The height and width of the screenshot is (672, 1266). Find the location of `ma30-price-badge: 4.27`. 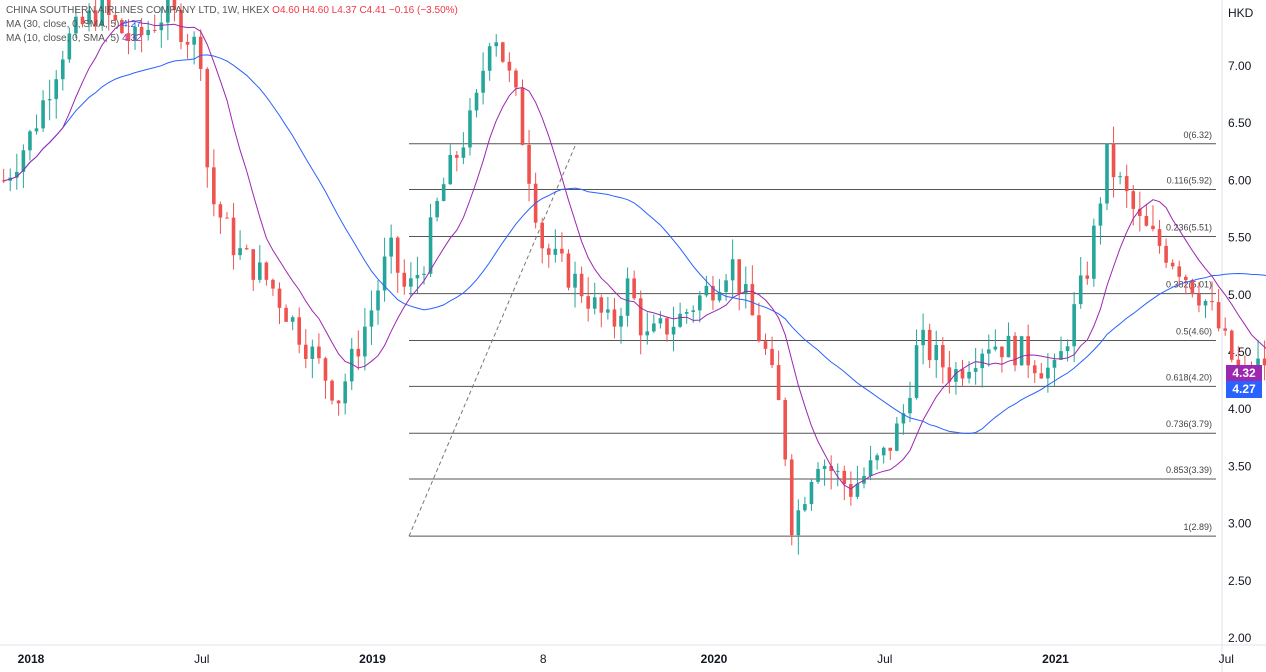

ma30-price-badge: 4.27 is located at coordinates (1244, 390).